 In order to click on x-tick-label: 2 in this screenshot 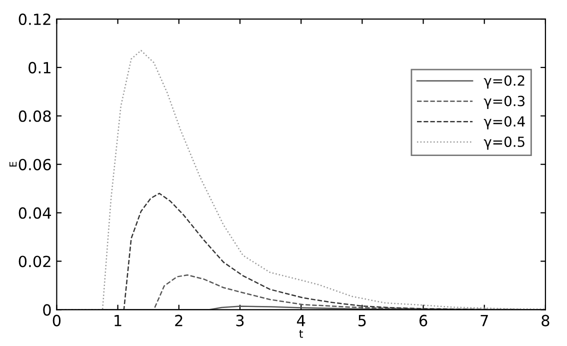, I will do `click(178, 320)`.